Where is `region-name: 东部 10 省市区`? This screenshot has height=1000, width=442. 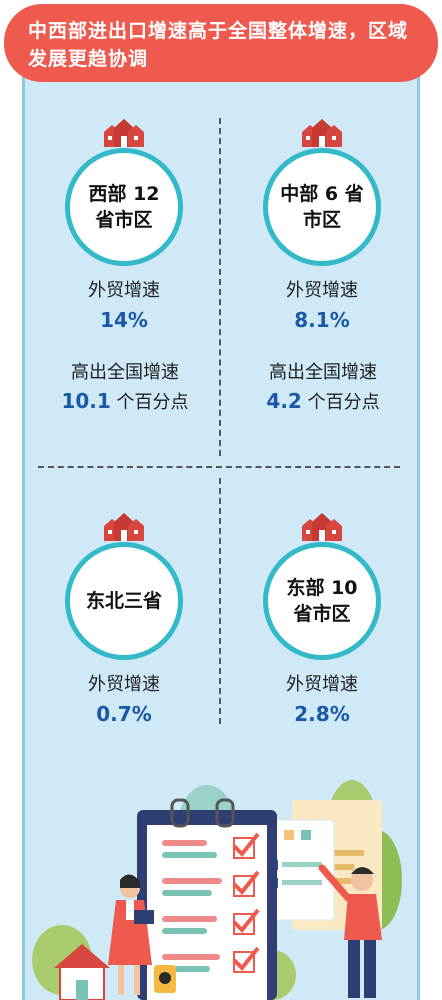 region-name: 东部 10 省市区 is located at coordinates (322, 601).